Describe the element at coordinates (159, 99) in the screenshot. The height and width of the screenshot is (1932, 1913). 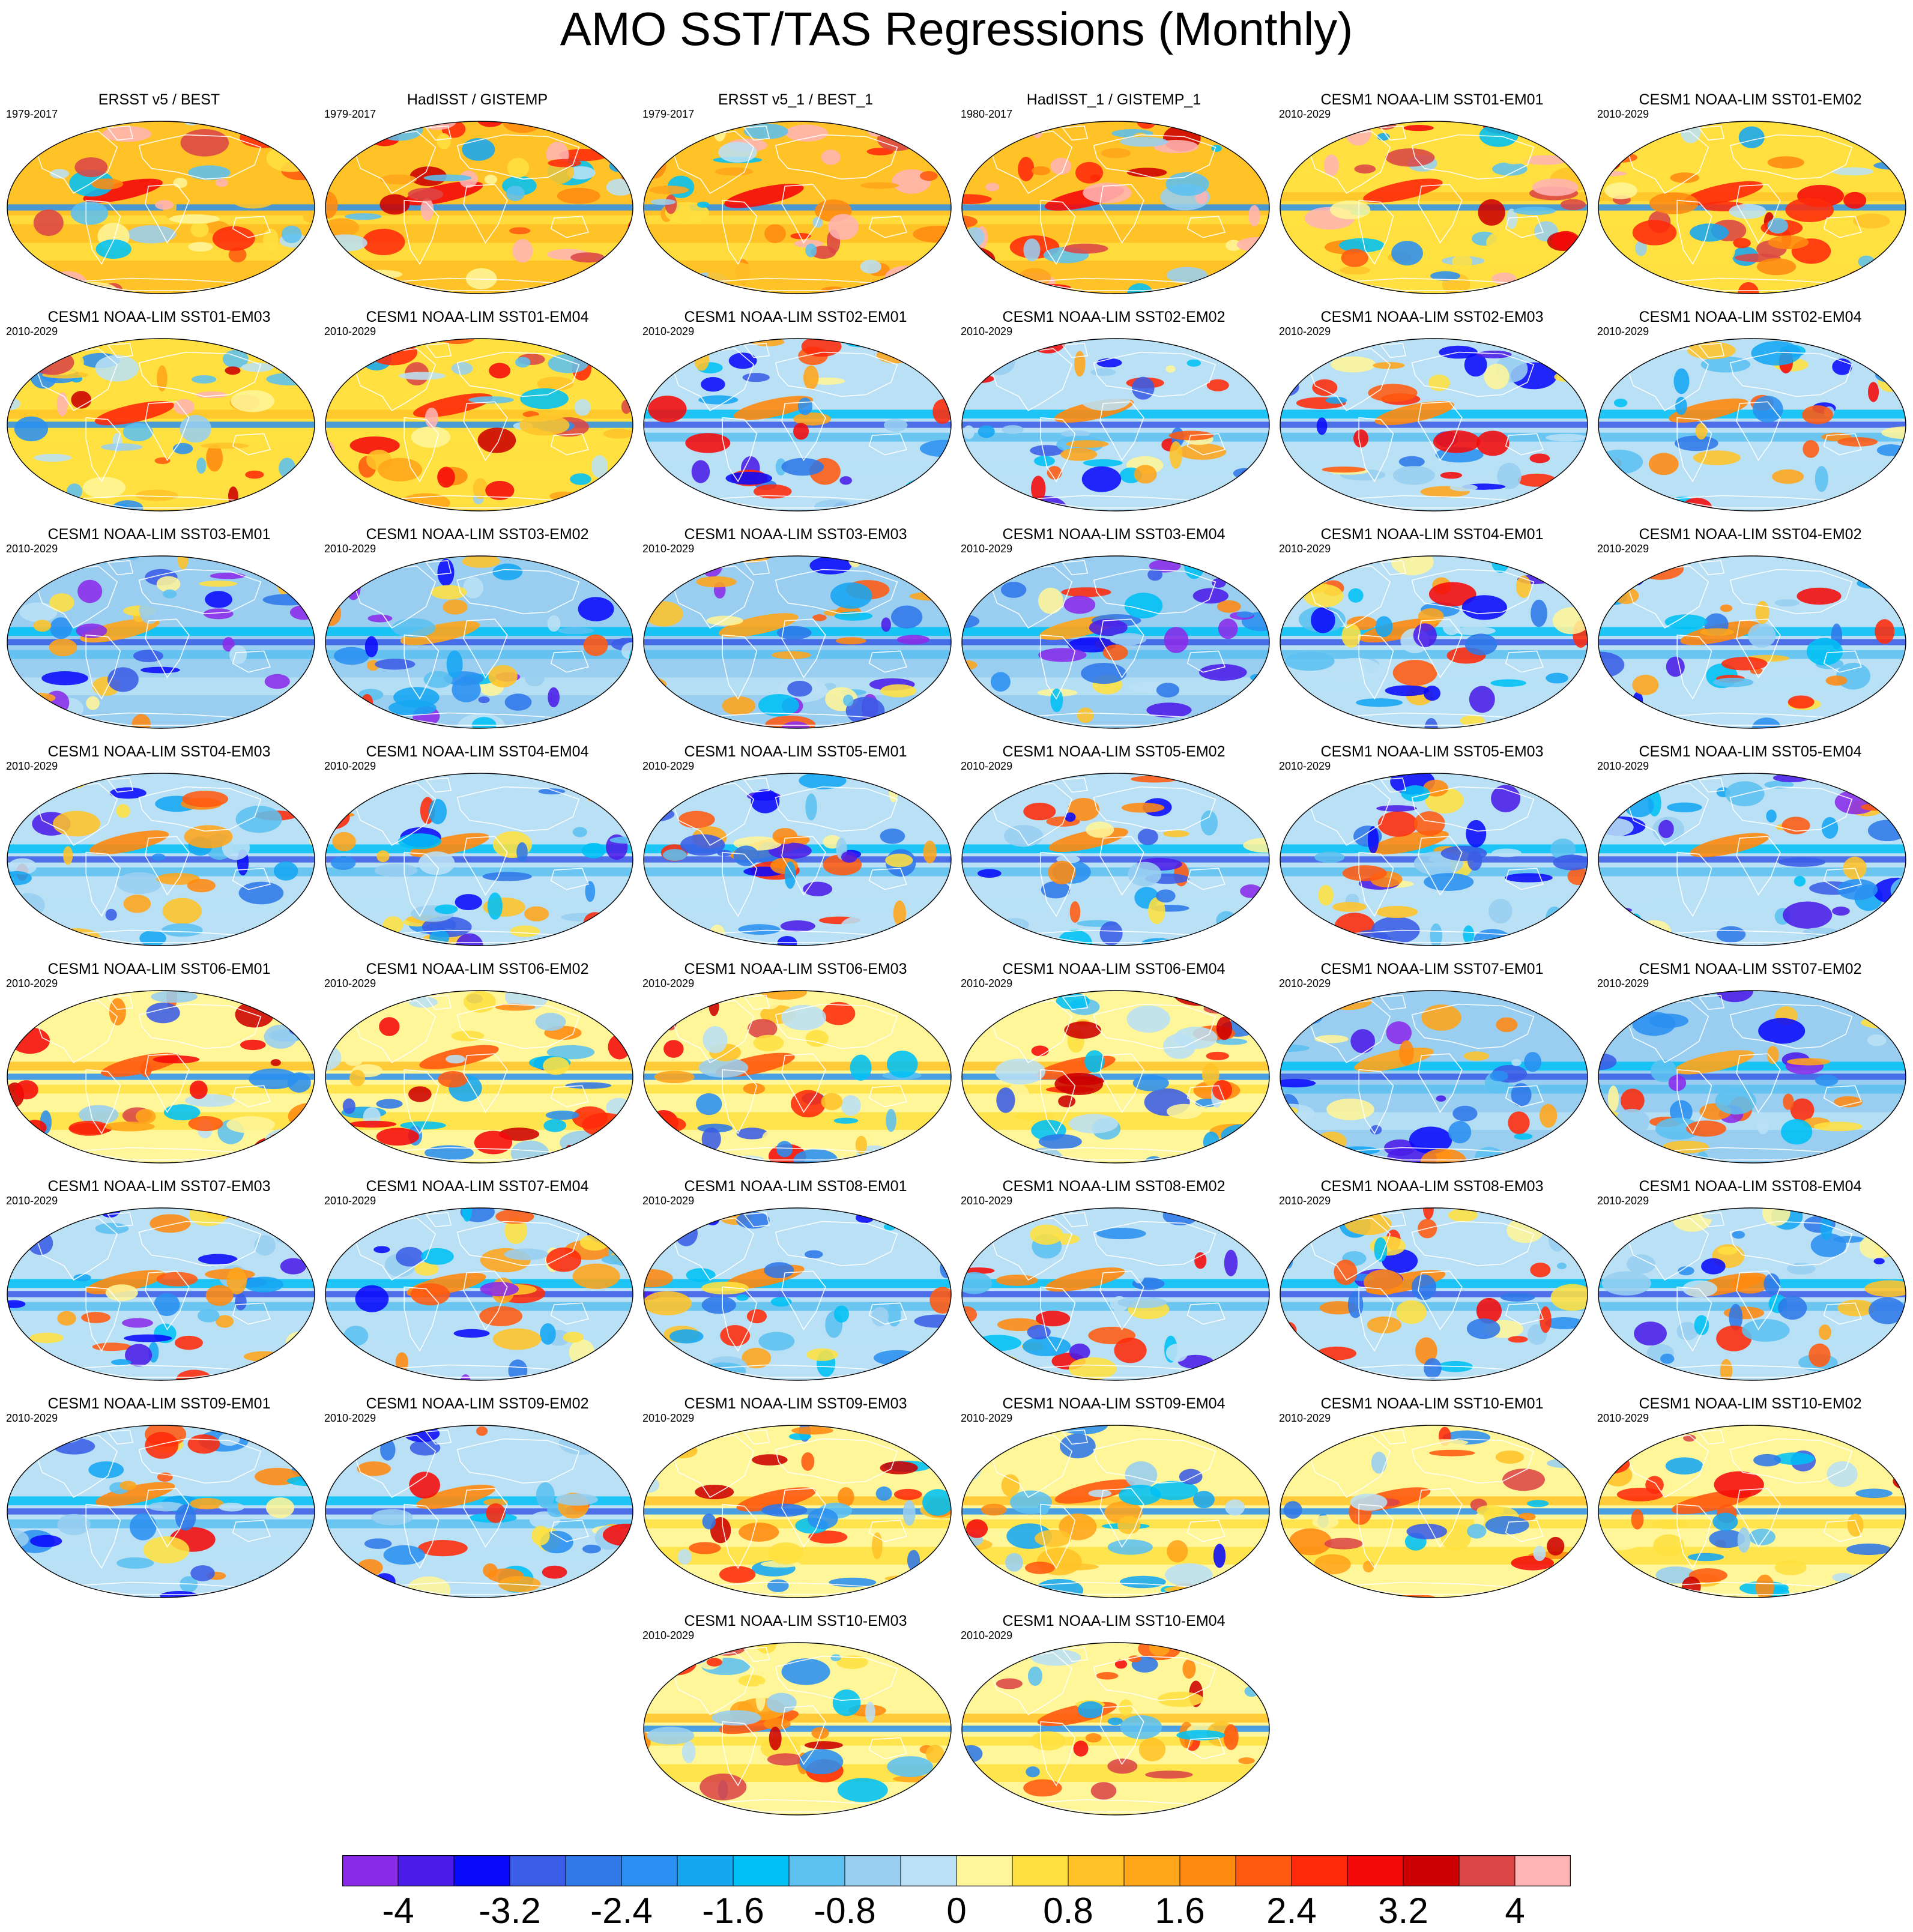
I see `panel-title: ERSST v5 / BEST` at that location.